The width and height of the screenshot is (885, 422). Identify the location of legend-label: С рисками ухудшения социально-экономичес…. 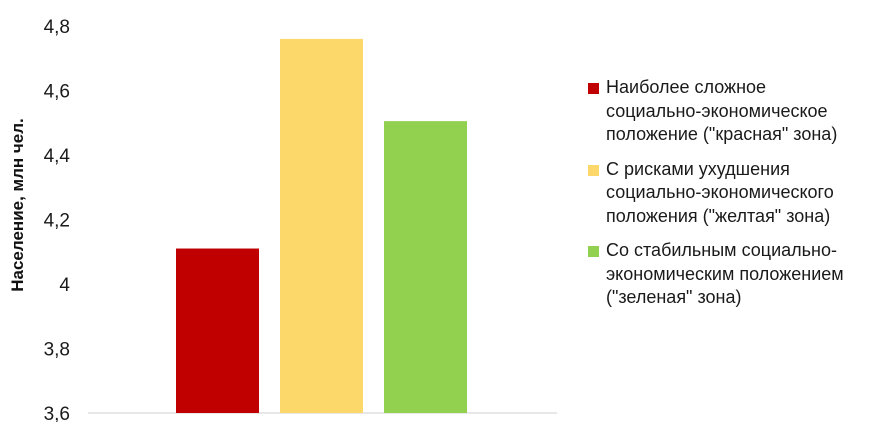
(720, 192).